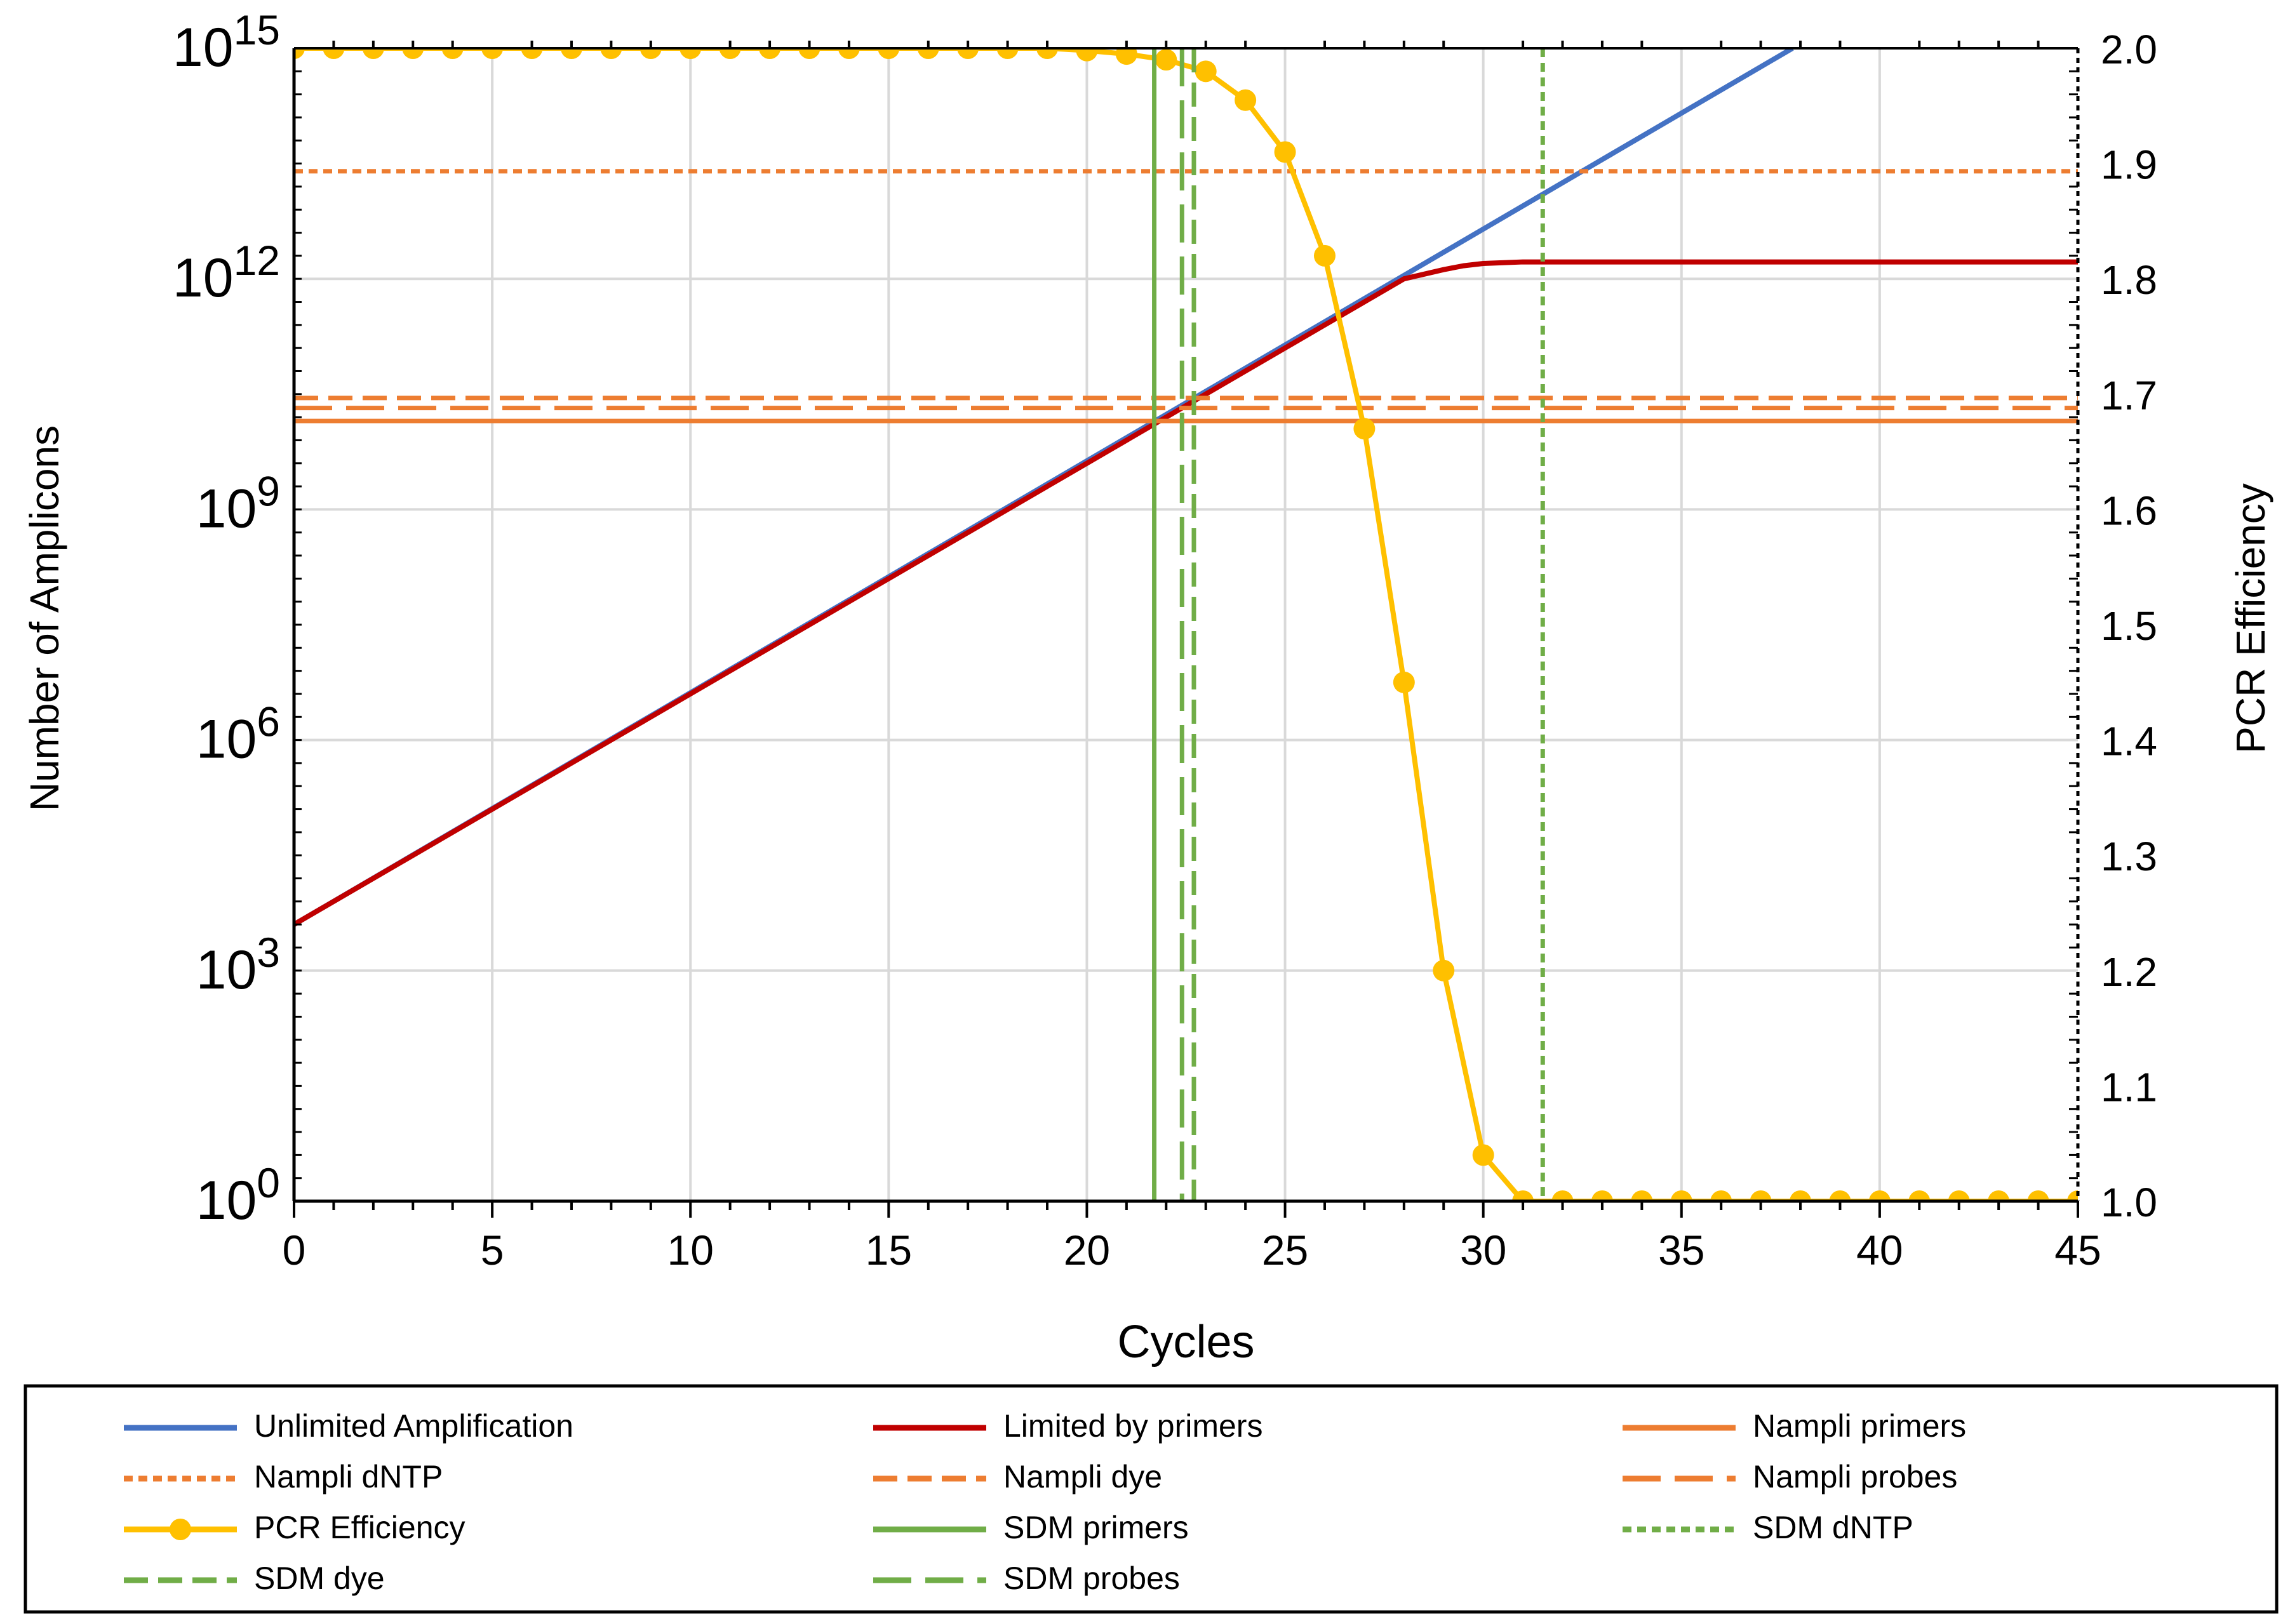 The height and width of the screenshot is (1624, 2290). I want to click on x-tick-label: 10, so click(690, 1251).